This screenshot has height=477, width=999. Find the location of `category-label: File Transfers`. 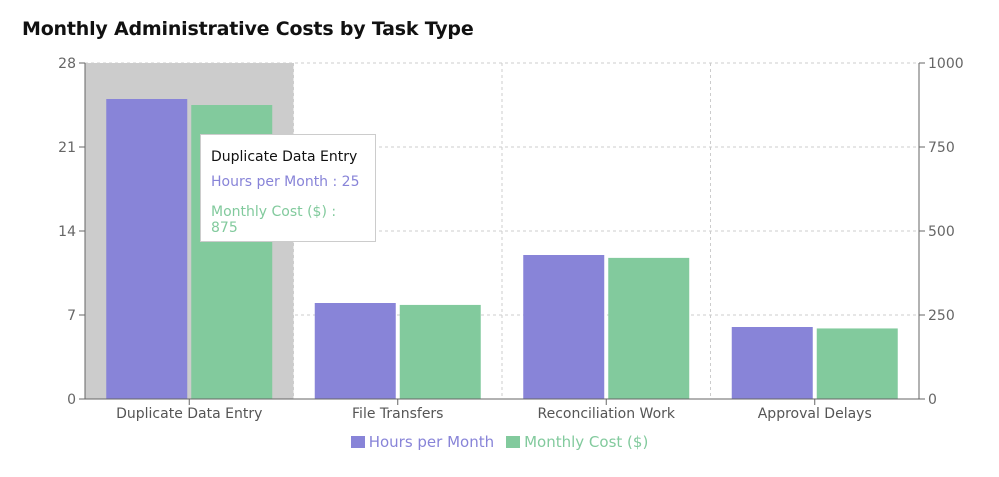

category-label: File Transfers is located at coordinates (397, 414).